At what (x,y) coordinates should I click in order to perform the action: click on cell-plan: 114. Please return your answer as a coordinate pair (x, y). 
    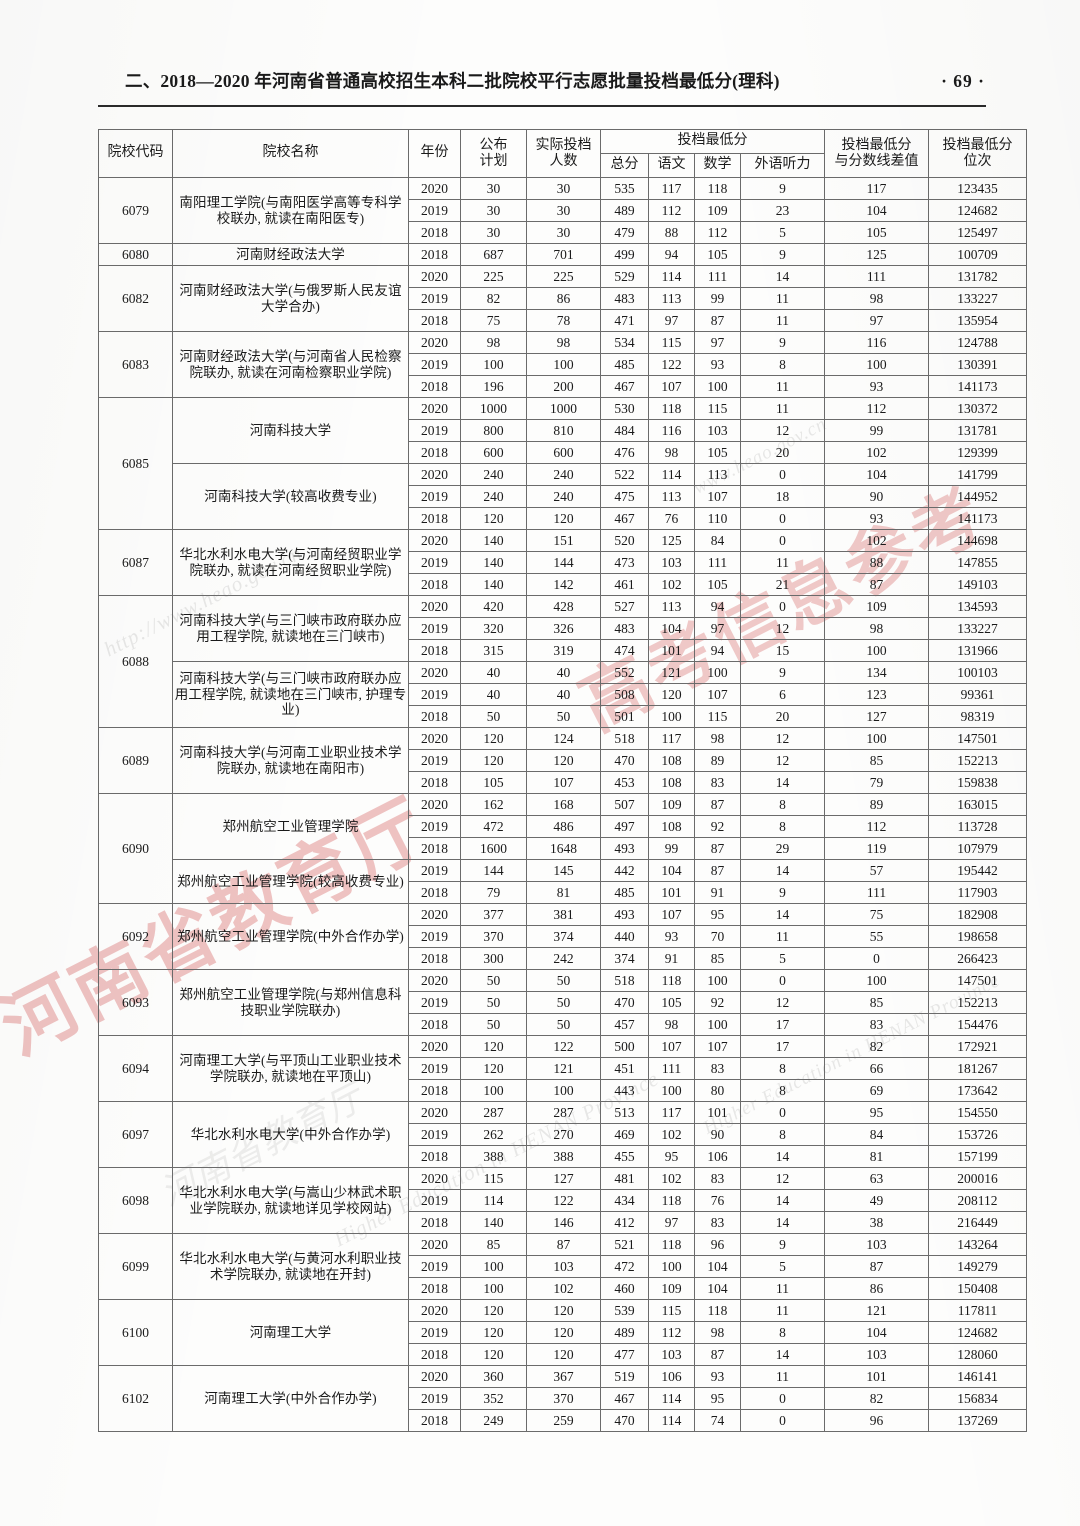
    Looking at the image, I should click on (493, 1200).